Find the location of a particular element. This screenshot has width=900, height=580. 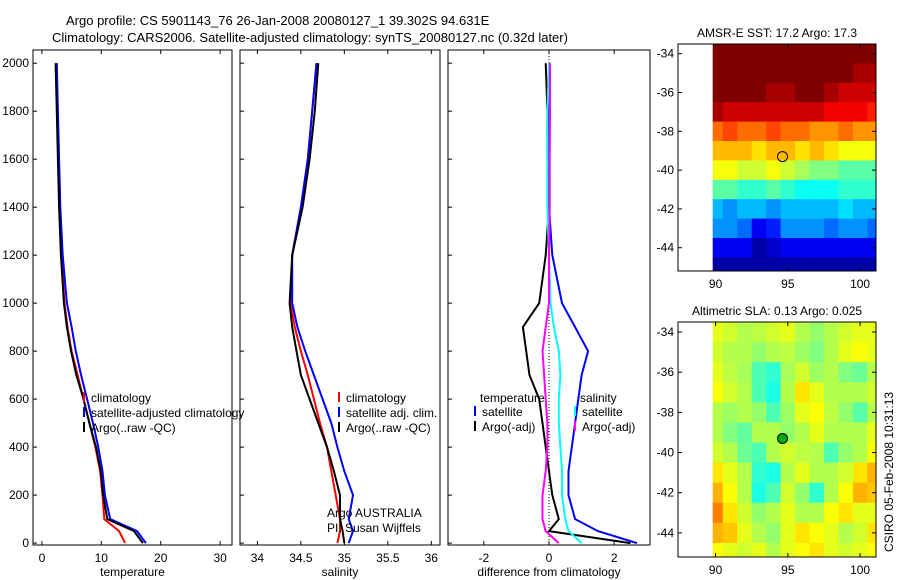

y-tick-label: -34 is located at coordinates (666, 332).